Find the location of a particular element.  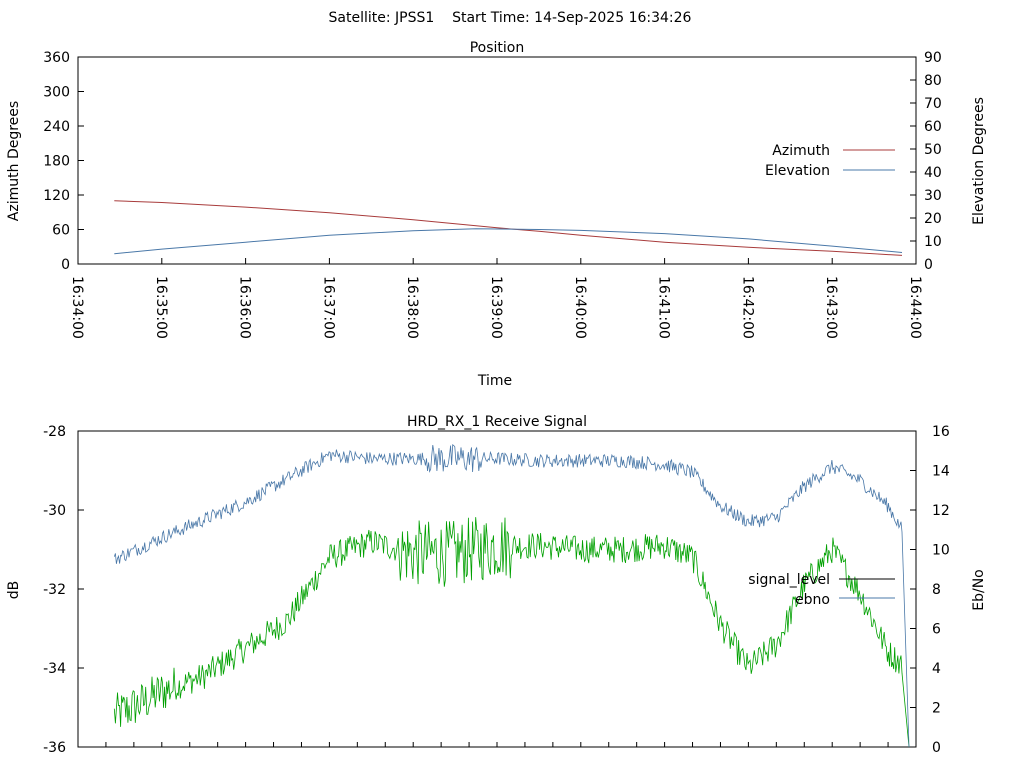

db-tick-label: -28 is located at coordinates (54, 432).